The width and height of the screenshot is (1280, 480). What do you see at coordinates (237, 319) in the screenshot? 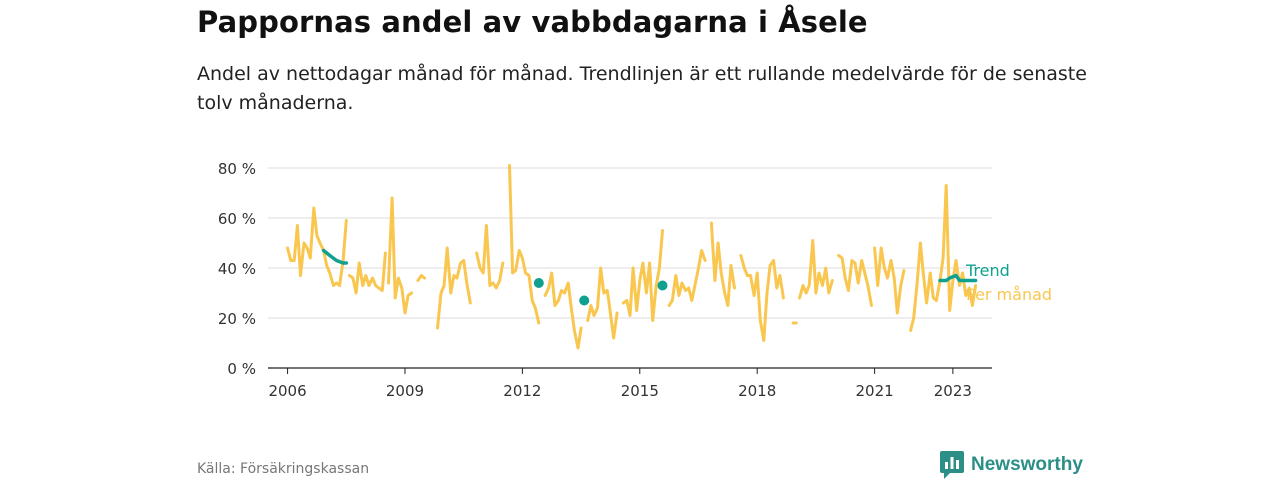
I see `y-tick-label: 20 %` at bounding box center [237, 319].